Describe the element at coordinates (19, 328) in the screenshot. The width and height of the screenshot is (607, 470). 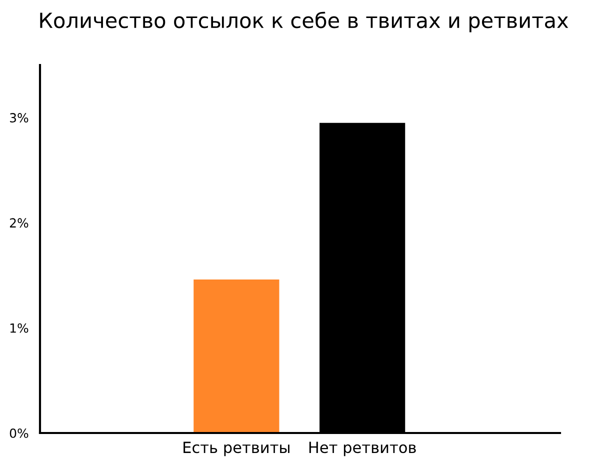
I see `y-tick-label: 1%` at that location.